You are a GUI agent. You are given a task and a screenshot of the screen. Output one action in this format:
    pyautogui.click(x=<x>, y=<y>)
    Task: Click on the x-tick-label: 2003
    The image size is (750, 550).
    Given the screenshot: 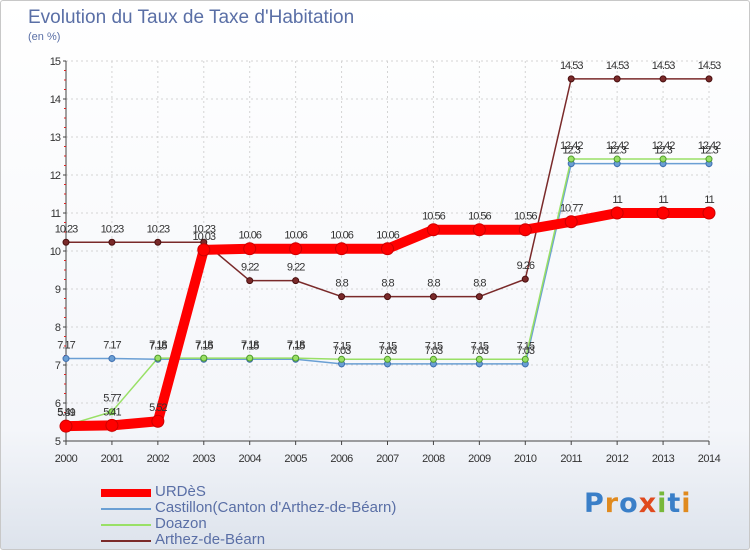 What is the action you would take?
    pyautogui.click(x=204, y=459)
    